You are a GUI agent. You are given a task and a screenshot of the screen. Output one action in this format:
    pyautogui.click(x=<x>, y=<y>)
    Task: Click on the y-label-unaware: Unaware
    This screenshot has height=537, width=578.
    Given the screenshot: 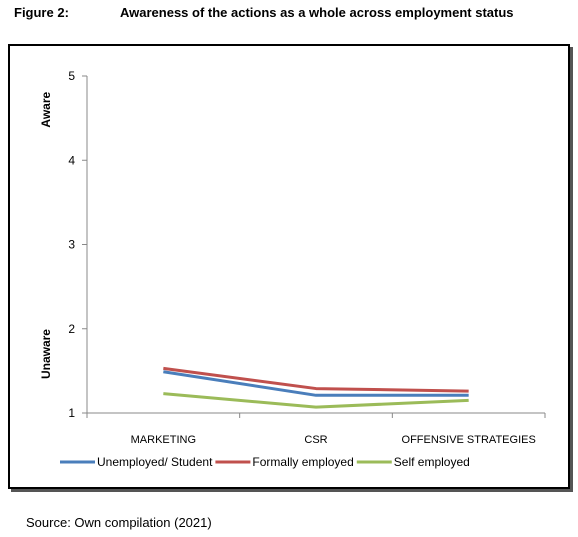 What is the action you would take?
    pyautogui.click(x=46, y=354)
    